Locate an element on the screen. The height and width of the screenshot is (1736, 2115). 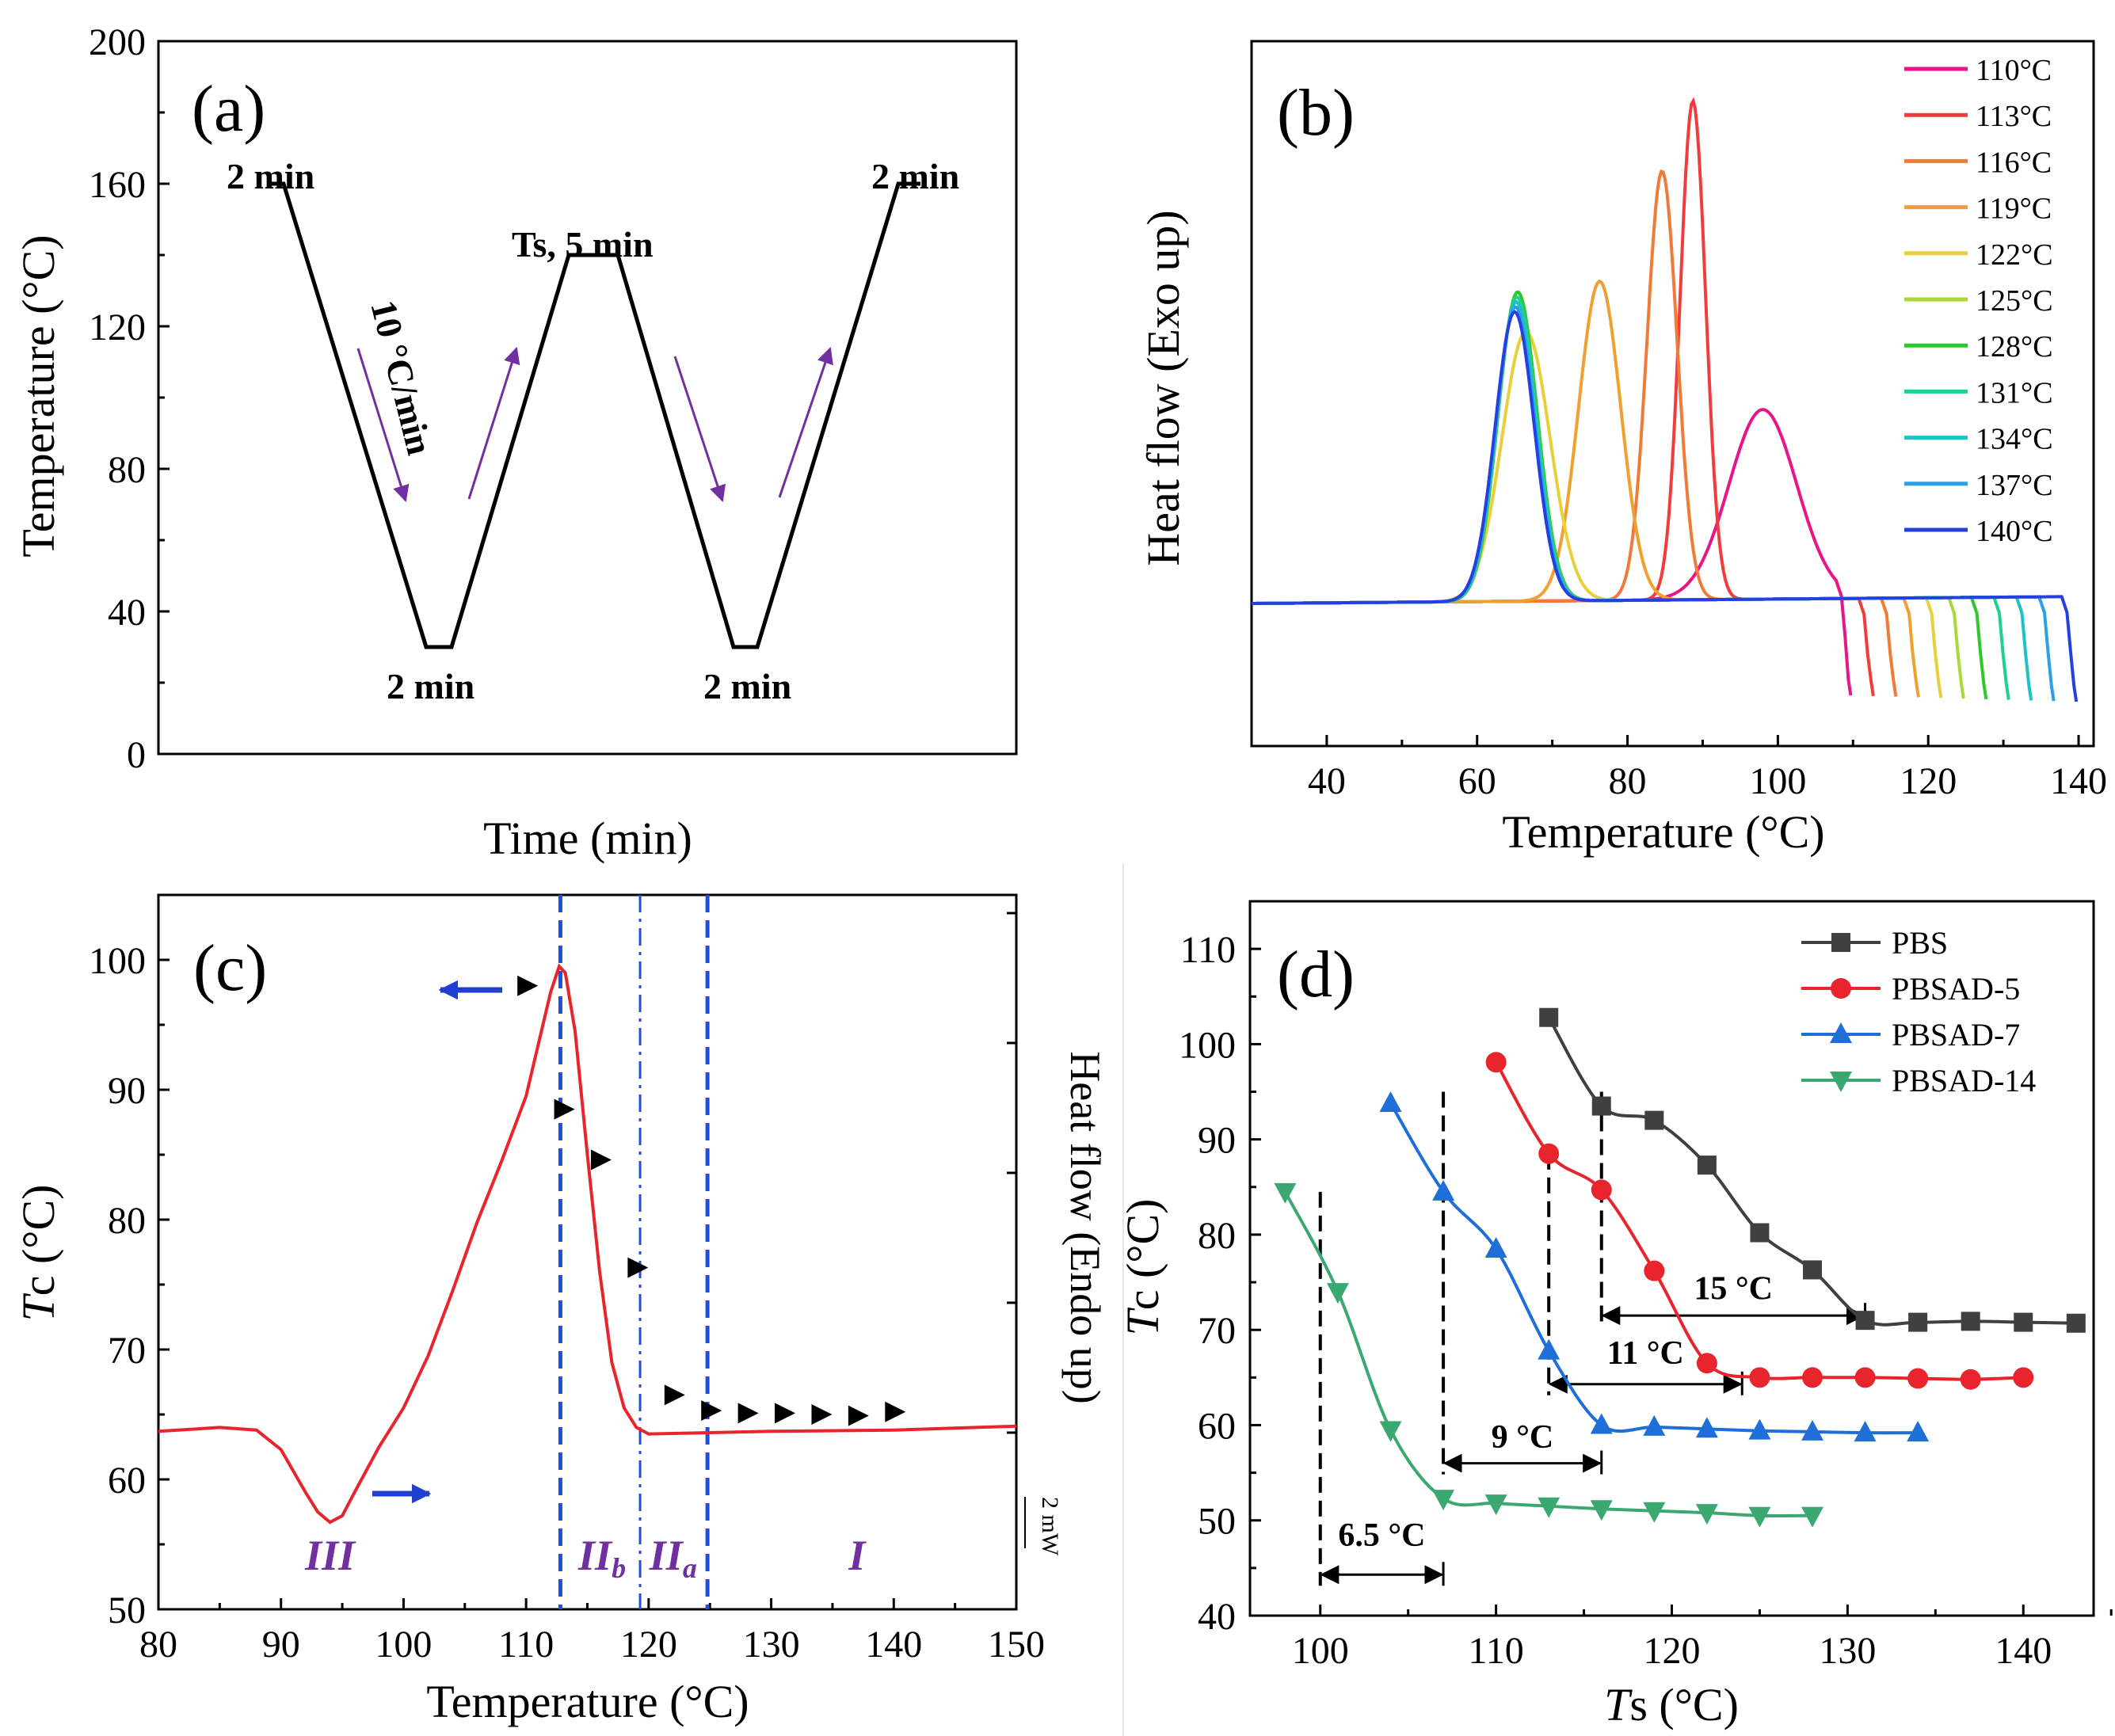
panel-b-xtick-label: 80 is located at coordinates (1628, 781).